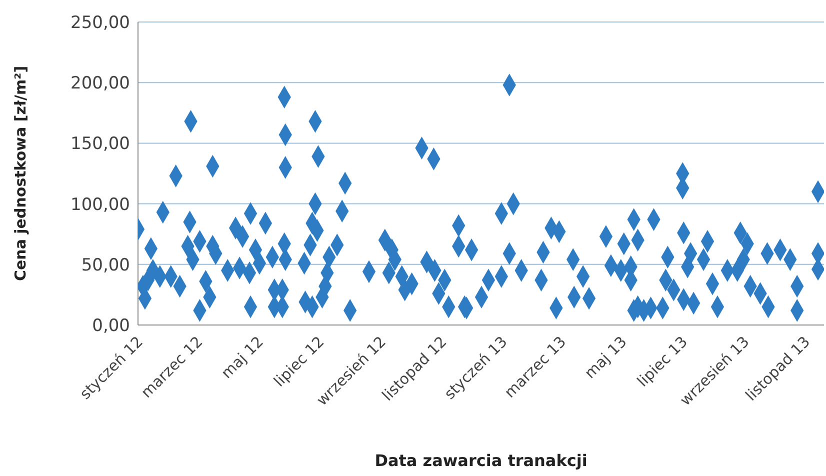 This screenshot has height=476, width=826. What do you see at coordinates (100, 23) in the screenshot?
I see `y-tick-label: 250,00` at bounding box center [100, 23].